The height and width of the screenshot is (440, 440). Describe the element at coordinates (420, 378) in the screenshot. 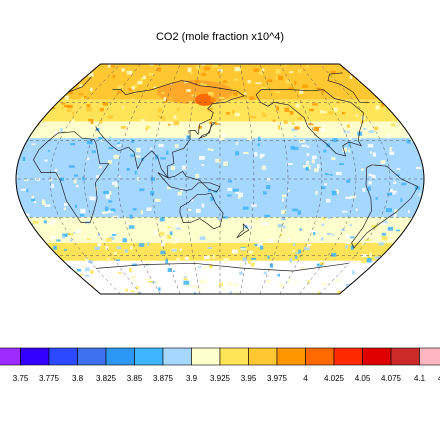

I see `colorbar-label: 4.1` at that location.